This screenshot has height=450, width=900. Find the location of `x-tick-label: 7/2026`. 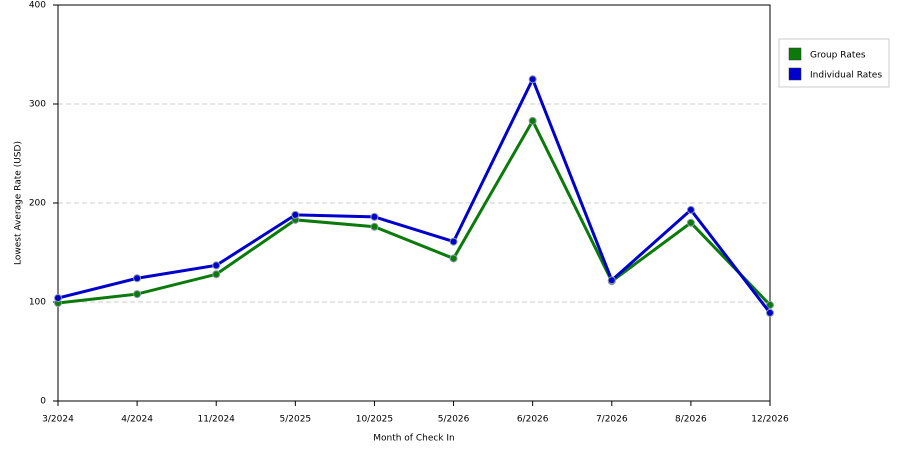

x-tick-label: 7/2026 is located at coordinates (612, 420).